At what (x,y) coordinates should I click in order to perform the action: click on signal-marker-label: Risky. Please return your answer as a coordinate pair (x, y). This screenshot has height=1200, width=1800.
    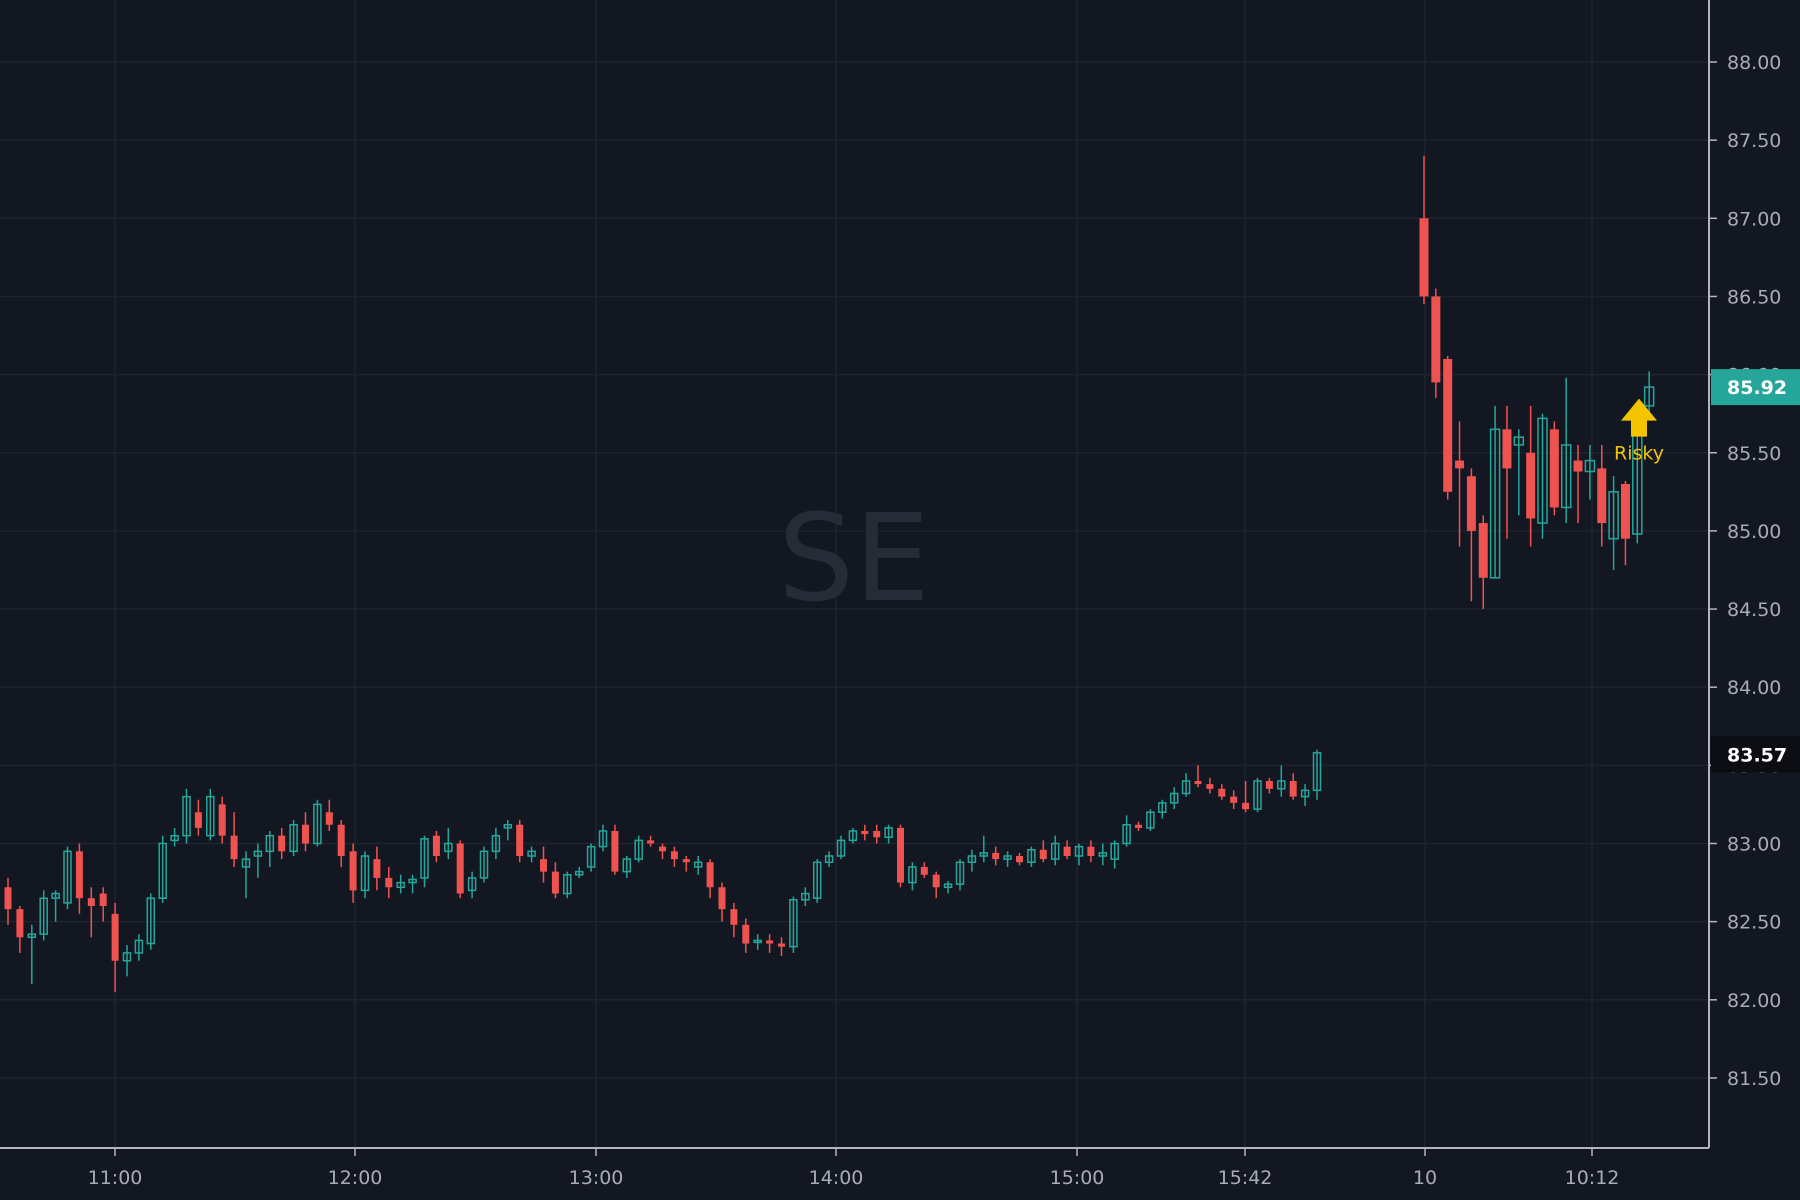
    Looking at the image, I should click on (1639, 454).